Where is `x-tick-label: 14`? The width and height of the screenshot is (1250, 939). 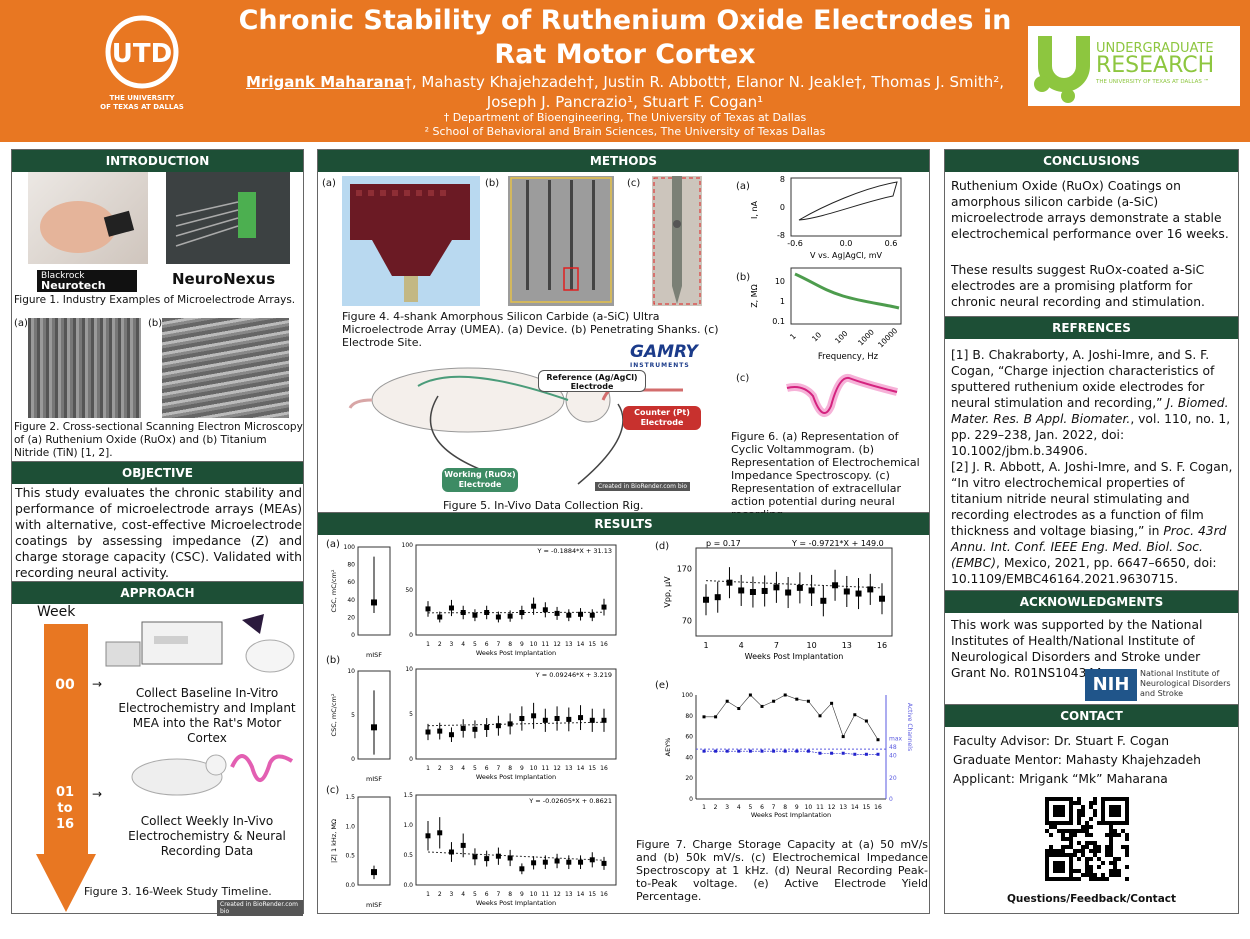
x-tick-label: 14 is located at coordinates (581, 768).